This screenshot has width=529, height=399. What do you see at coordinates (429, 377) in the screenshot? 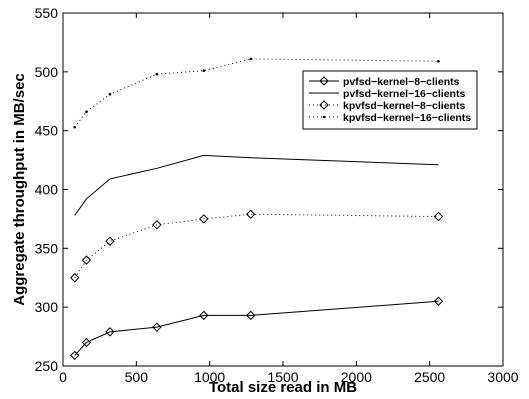
I see `x-tick-label: 2500` at bounding box center [429, 377].